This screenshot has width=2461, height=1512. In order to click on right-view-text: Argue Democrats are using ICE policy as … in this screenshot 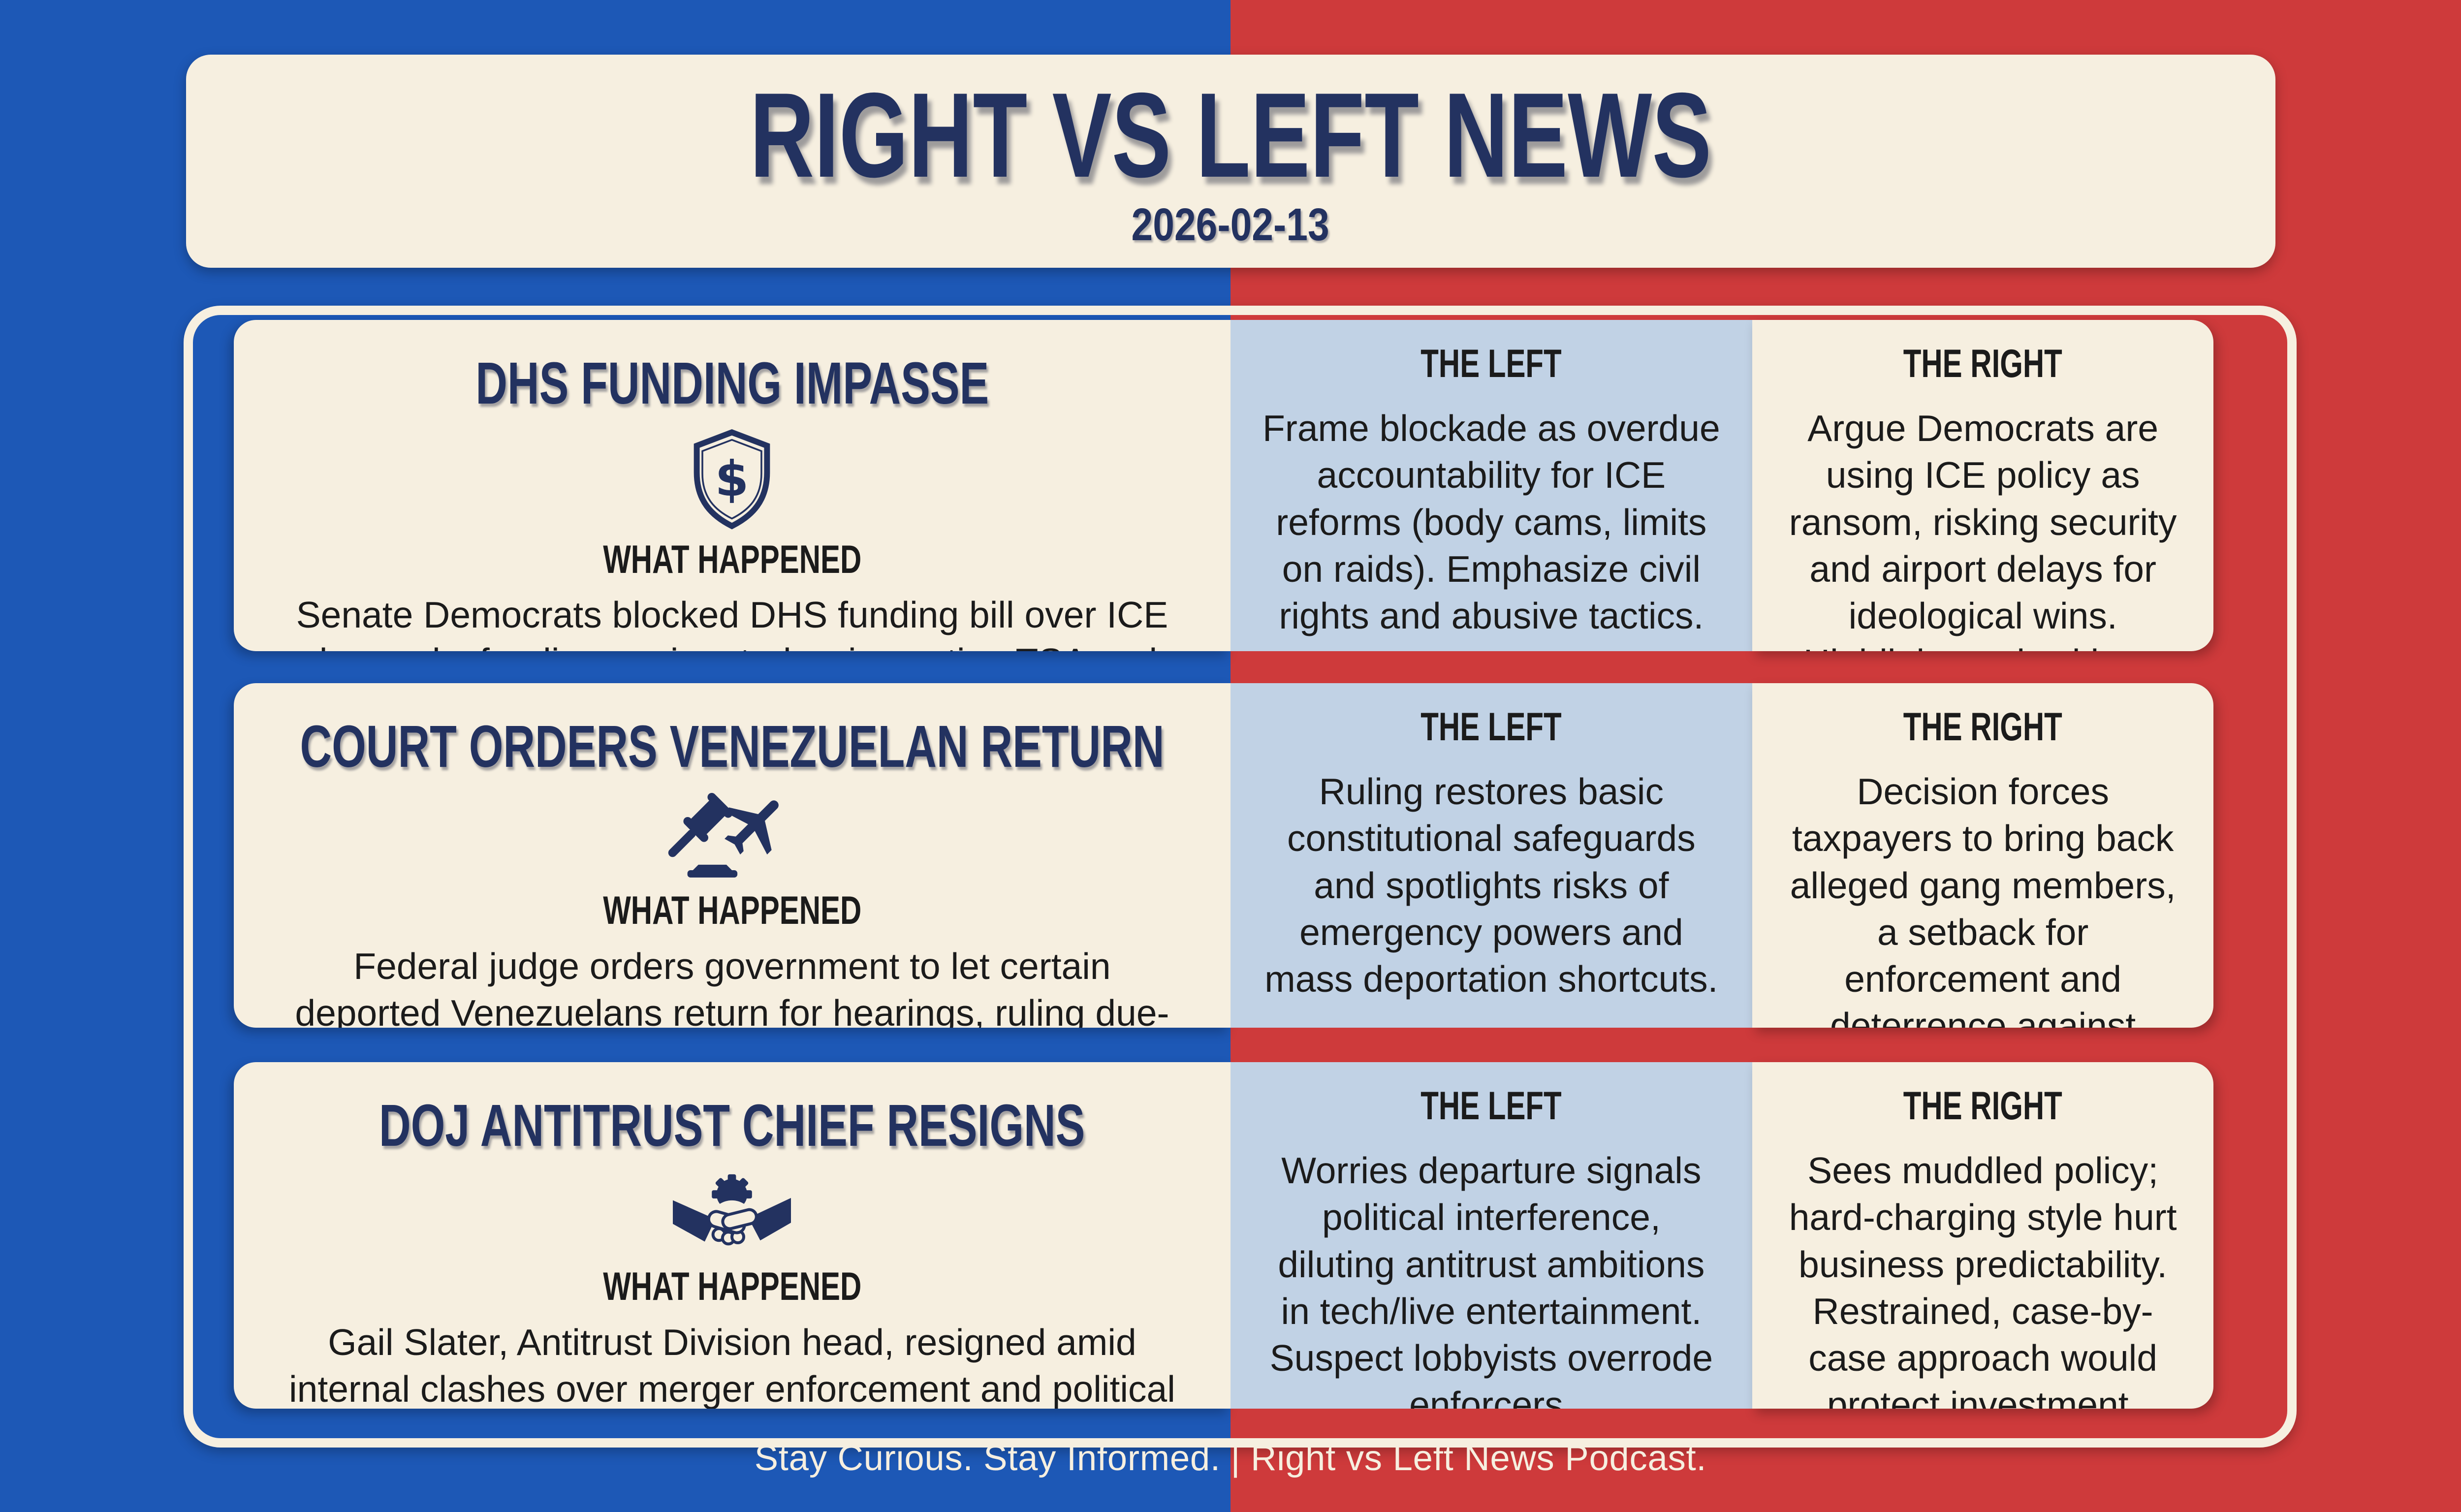, I will do `click(1983, 529)`.